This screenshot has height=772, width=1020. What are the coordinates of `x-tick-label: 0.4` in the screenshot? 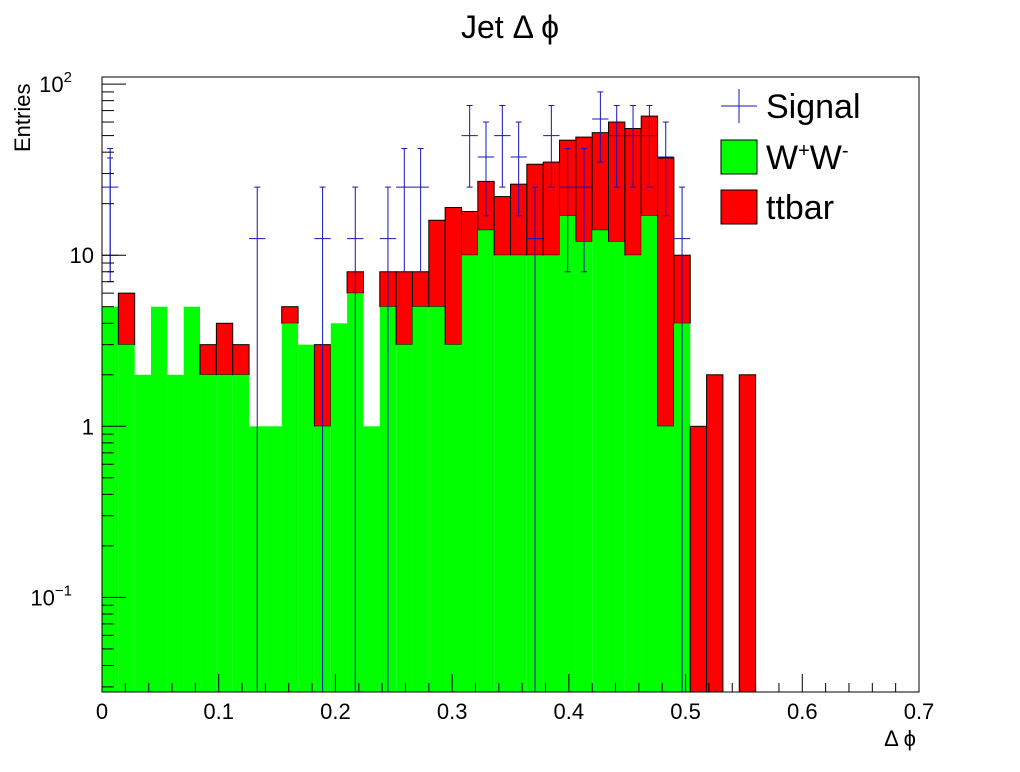 It's located at (569, 711).